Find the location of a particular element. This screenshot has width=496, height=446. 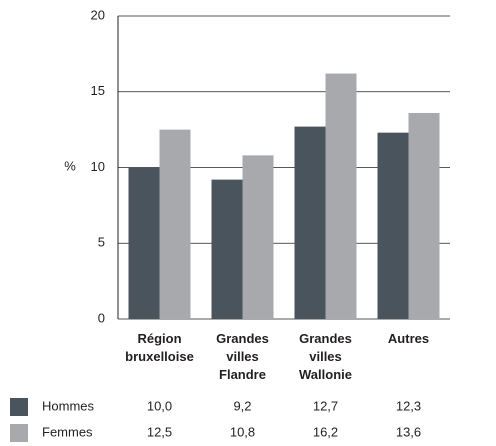

y-tick-label: 5 is located at coordinates (101, 242).